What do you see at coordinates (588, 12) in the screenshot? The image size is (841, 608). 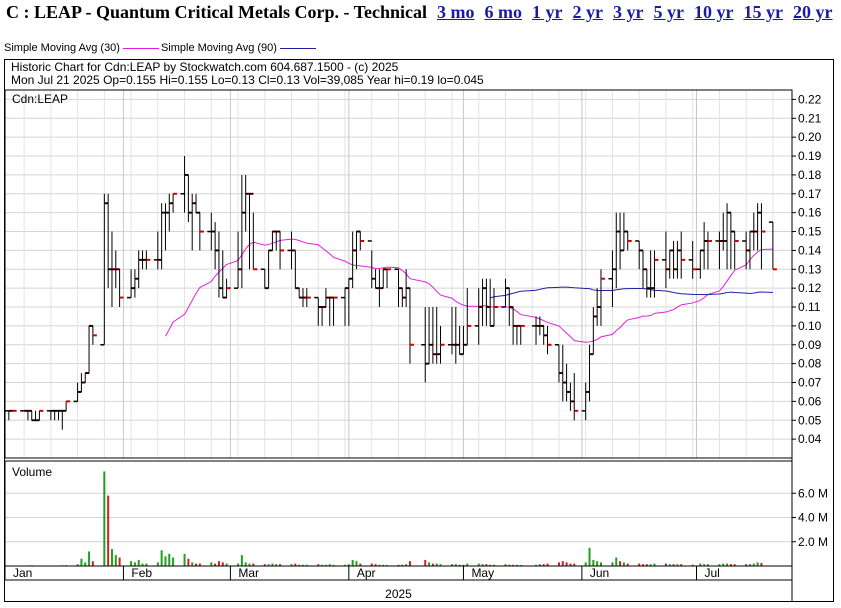 I see `range-link-2-yr: 2 yr` at bounding box center [588, 12].